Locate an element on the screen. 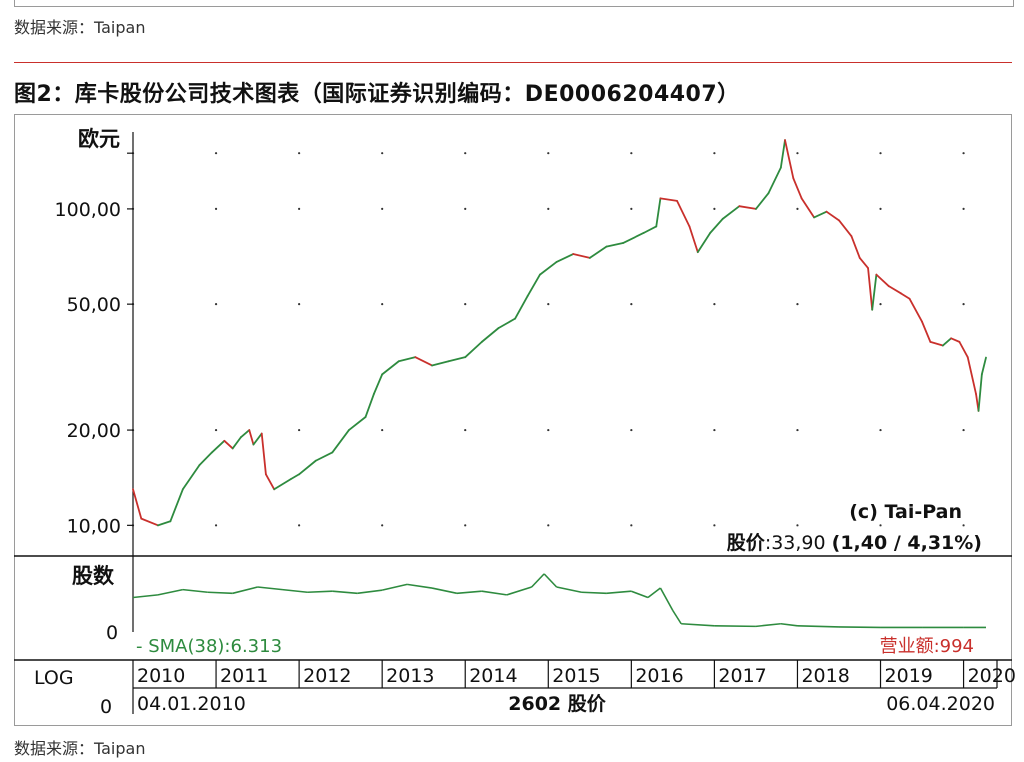  date-start-label: 04.01.2010 is located at coordinates (191, 704).